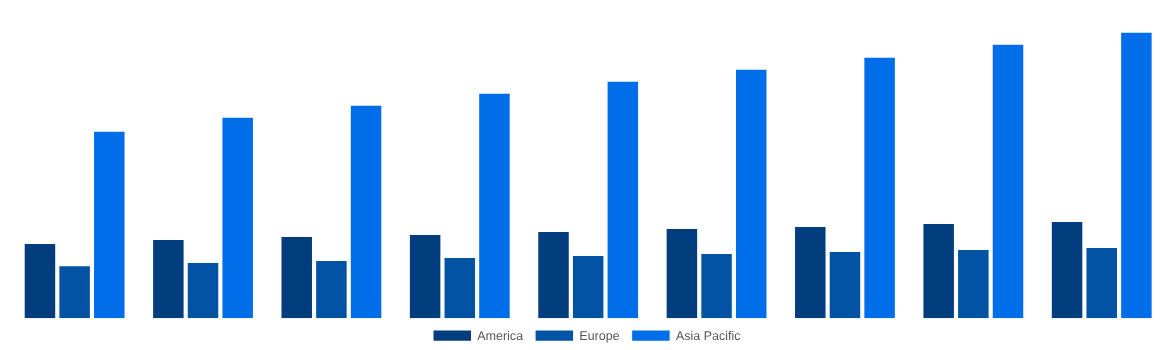 The height and width of the screenshot is (350, 1174). I want to click on legend-label: America, so click(500, 335).